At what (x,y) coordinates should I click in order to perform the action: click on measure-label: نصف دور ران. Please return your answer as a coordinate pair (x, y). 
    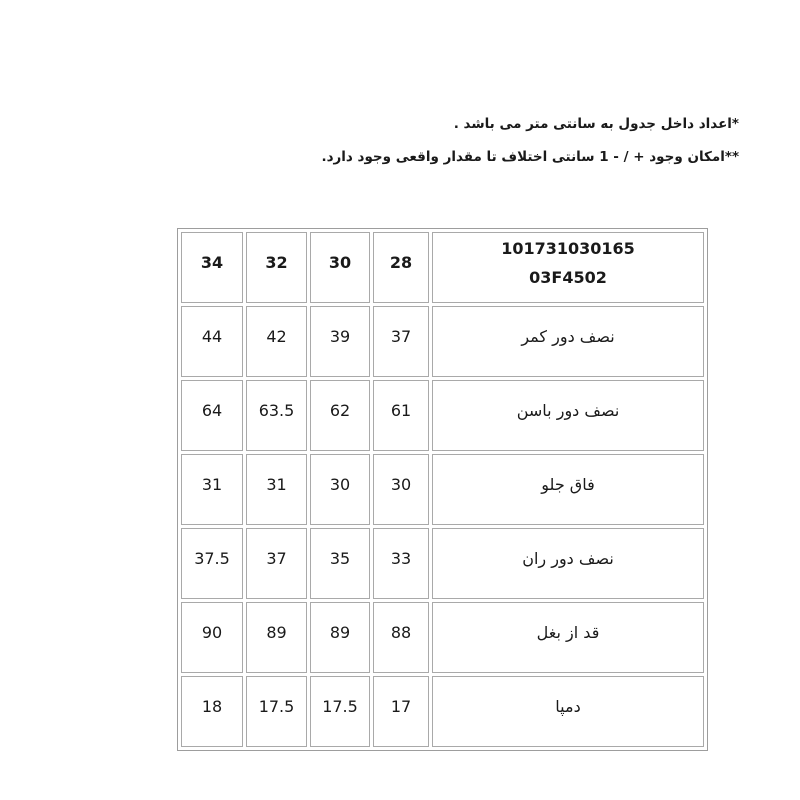
    Looking at the image, I should click on (568, 563).